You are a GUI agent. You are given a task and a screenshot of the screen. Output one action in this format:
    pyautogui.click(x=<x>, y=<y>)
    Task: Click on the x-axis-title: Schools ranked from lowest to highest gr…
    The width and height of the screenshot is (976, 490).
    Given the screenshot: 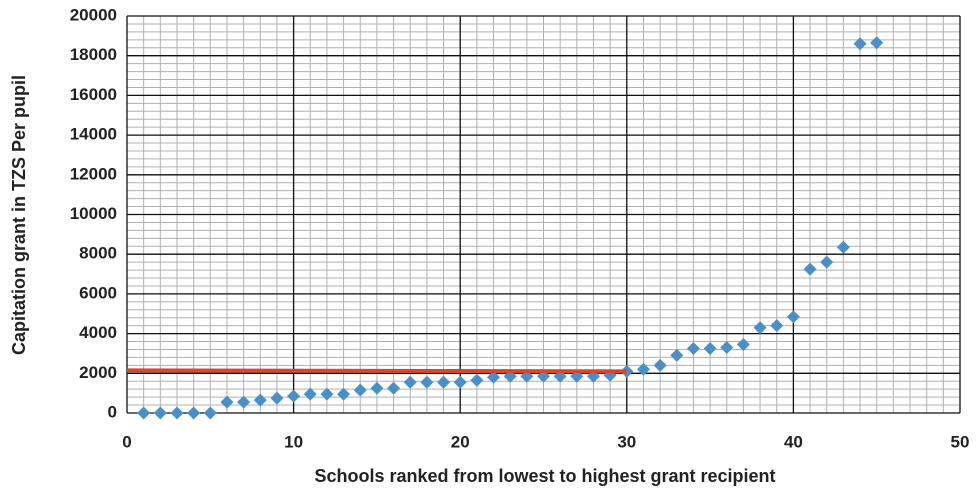 What is the action you would take?
    pyautogui.click(x=544, y=476)
    